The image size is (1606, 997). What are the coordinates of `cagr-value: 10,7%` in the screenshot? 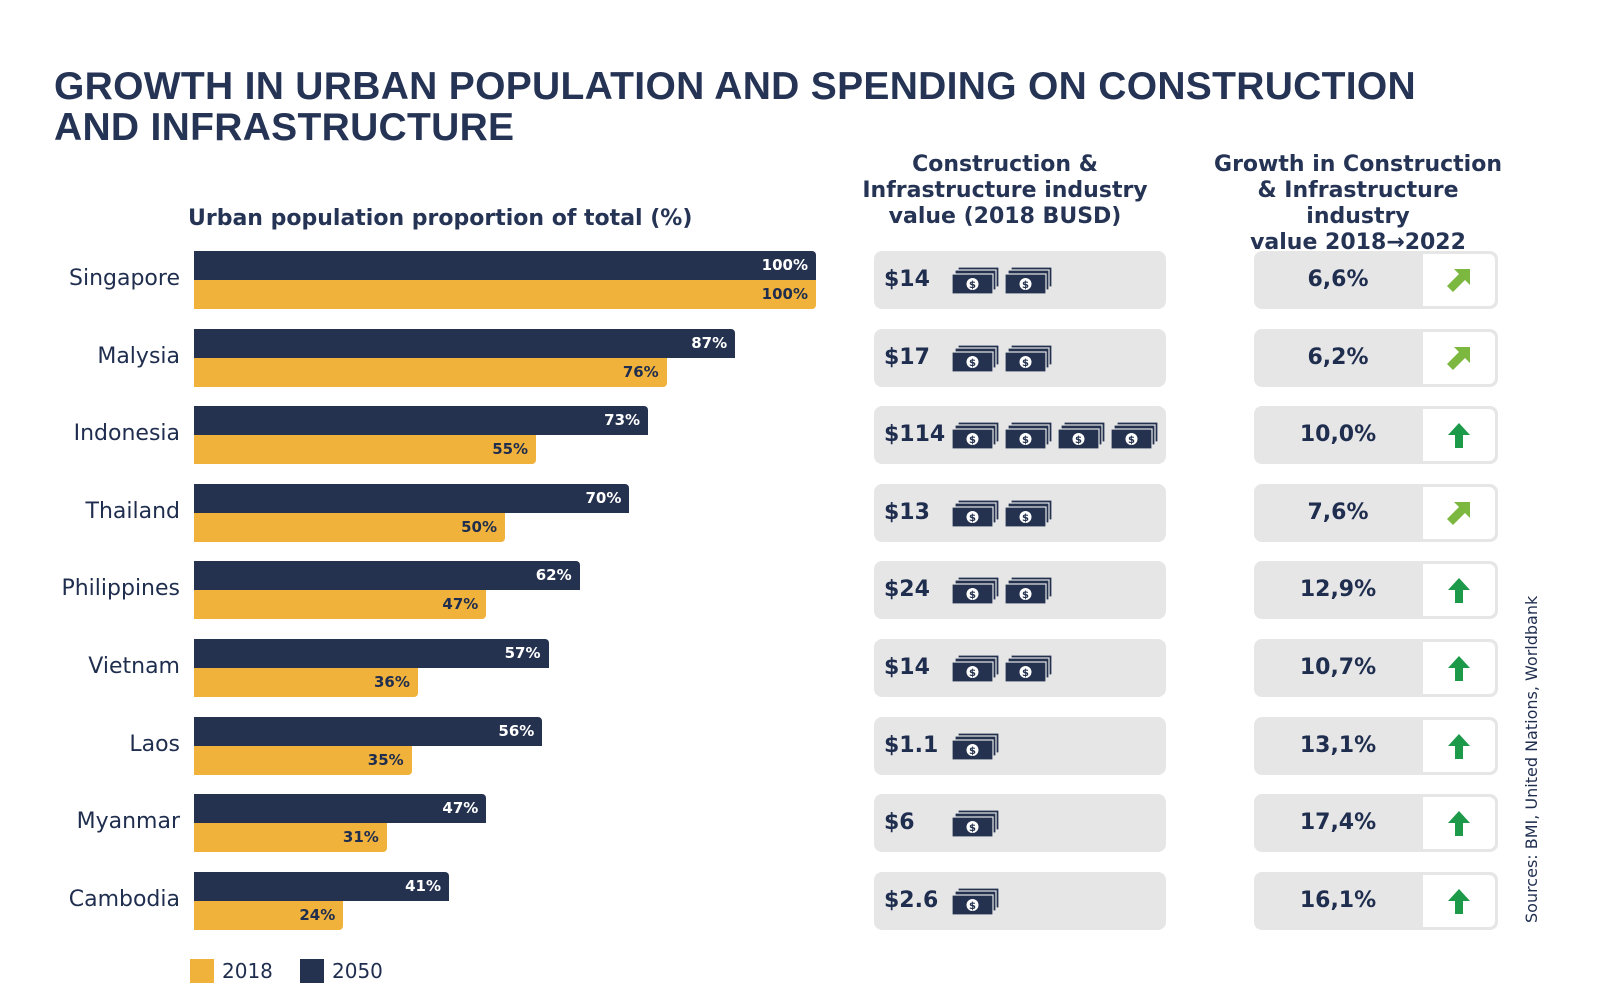 It's located at (1338, 667).